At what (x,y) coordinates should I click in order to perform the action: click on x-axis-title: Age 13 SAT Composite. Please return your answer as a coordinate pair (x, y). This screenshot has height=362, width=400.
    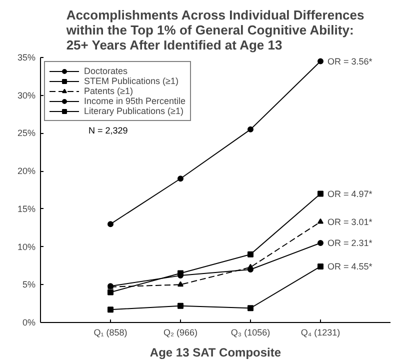
    Looking at the image, I should click on (216, 353).